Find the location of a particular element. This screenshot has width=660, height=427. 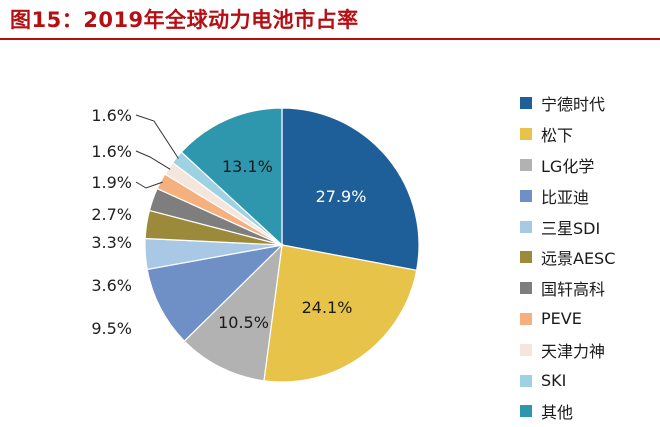

legend-label: 比亚迪 is located at coordinates (565, 197).